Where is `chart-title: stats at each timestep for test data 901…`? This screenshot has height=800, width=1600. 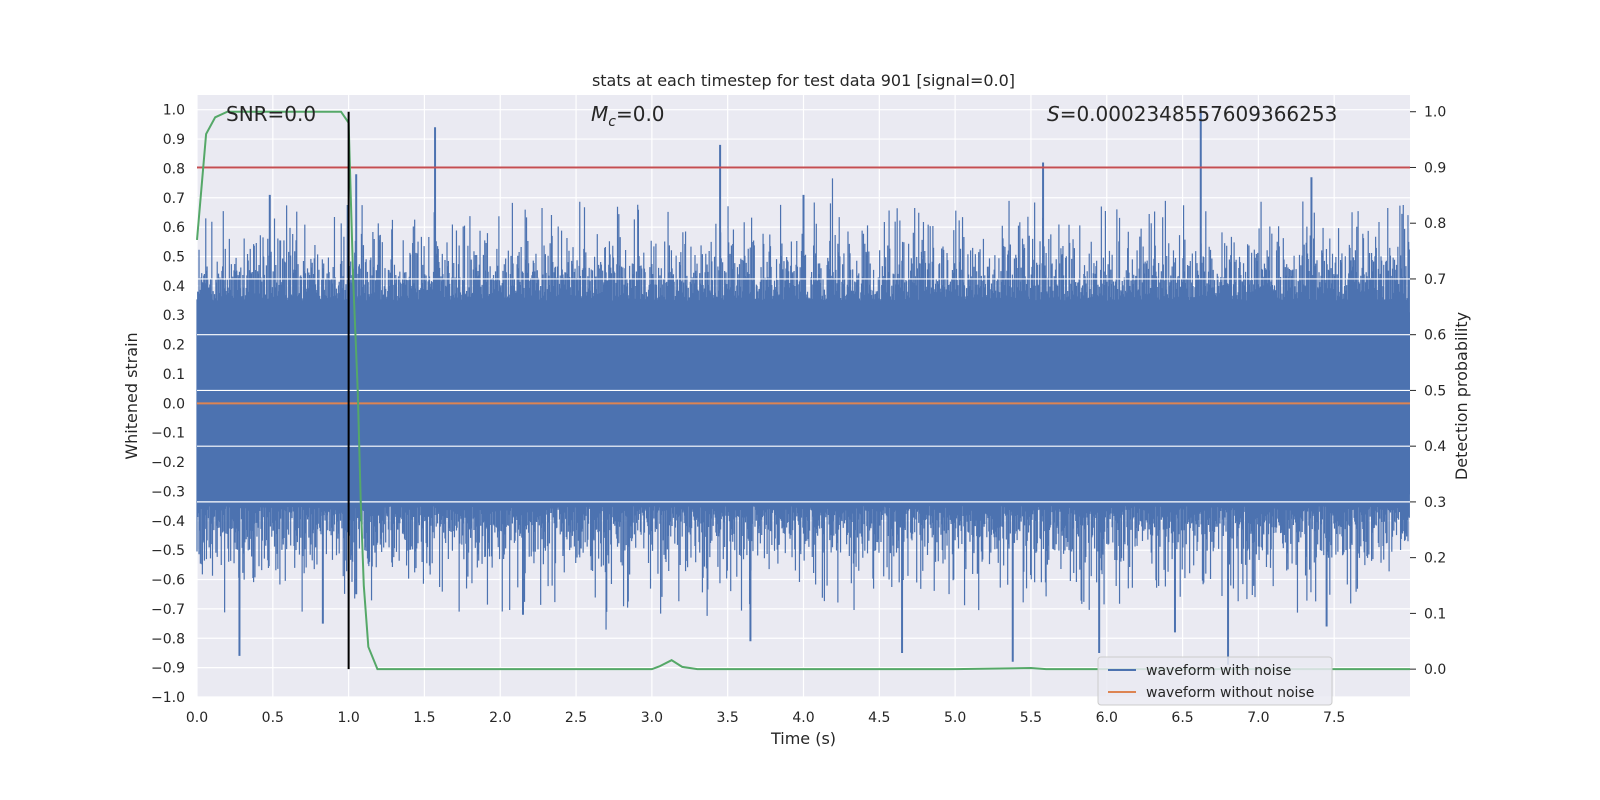 chart-title: stats at each timestep for test data 901… is located at coordinates (803, 80).